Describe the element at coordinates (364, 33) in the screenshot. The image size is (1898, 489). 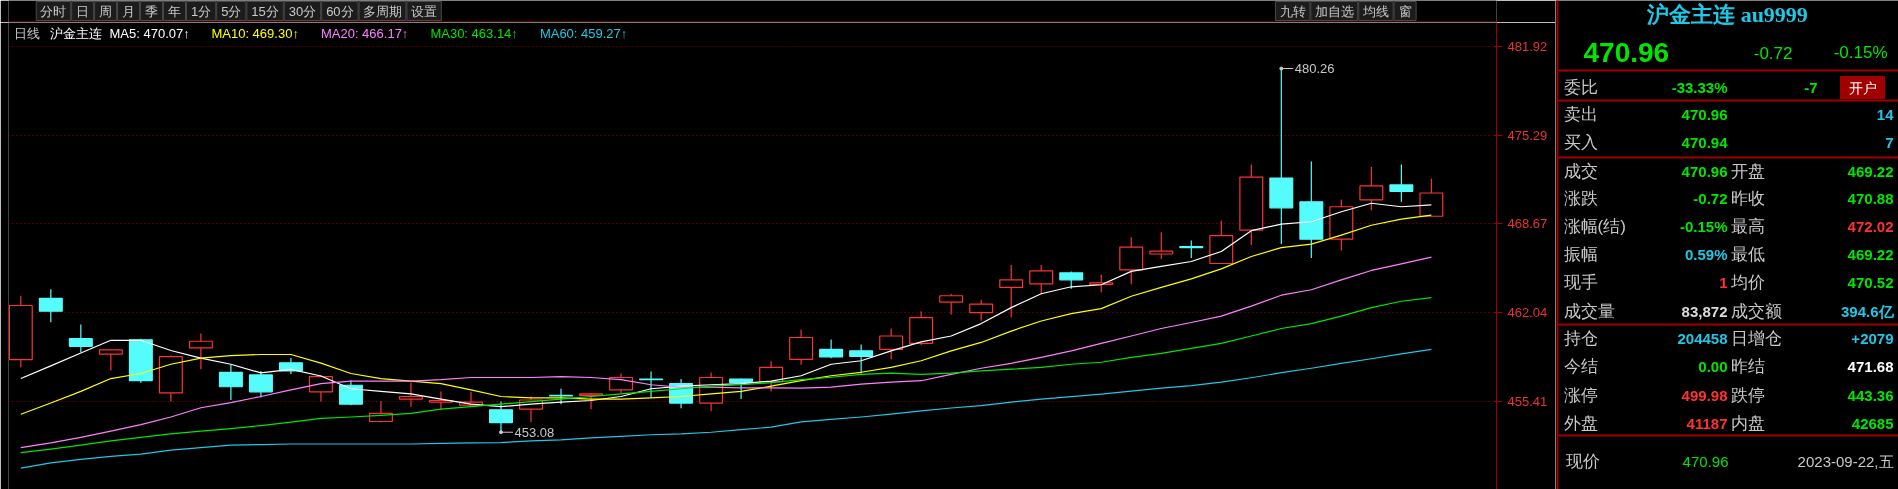
I see `text: MA20: 466.17↑` at that location.